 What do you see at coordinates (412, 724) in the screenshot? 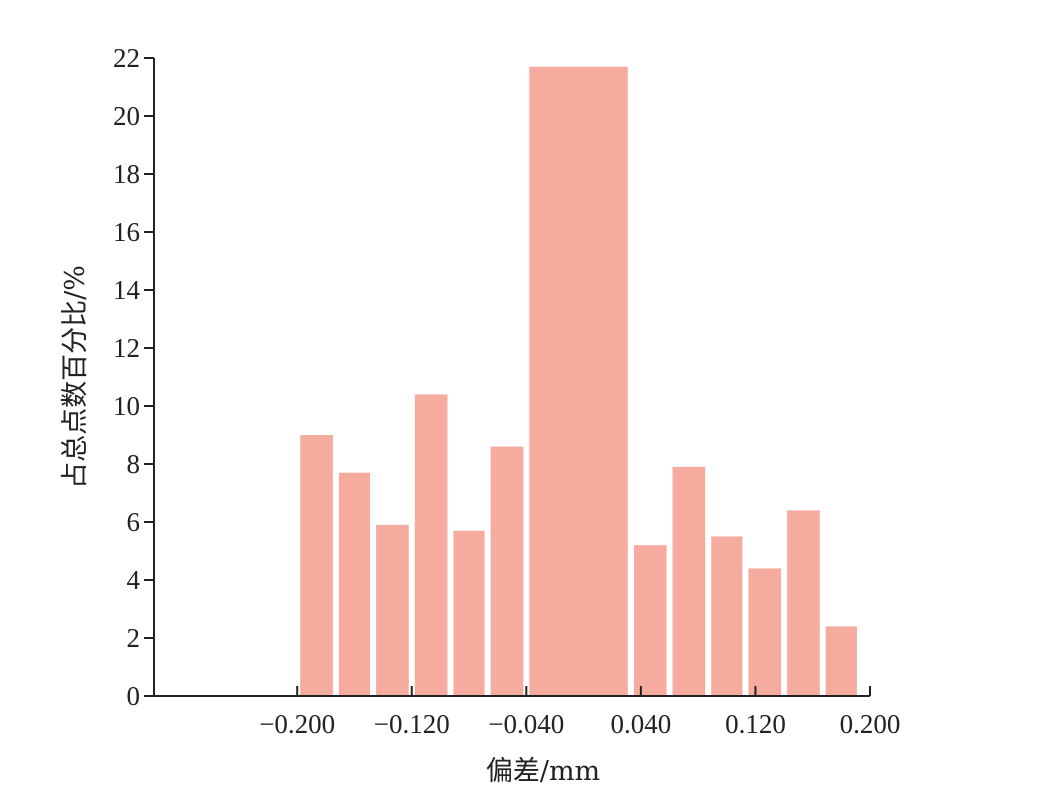
I see `x-tick-label: −0.120` at bounding box center [412, 724].